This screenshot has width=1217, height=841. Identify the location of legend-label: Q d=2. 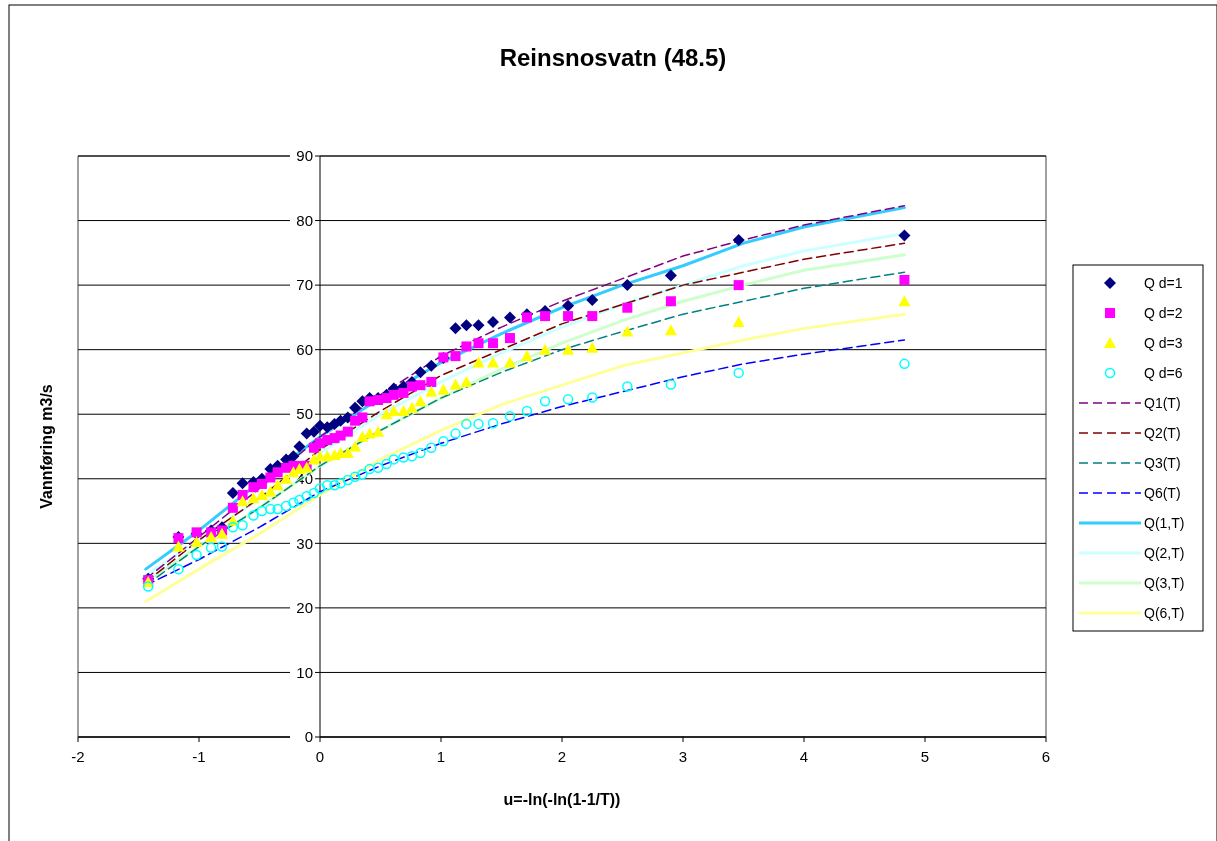
(1163, 312).